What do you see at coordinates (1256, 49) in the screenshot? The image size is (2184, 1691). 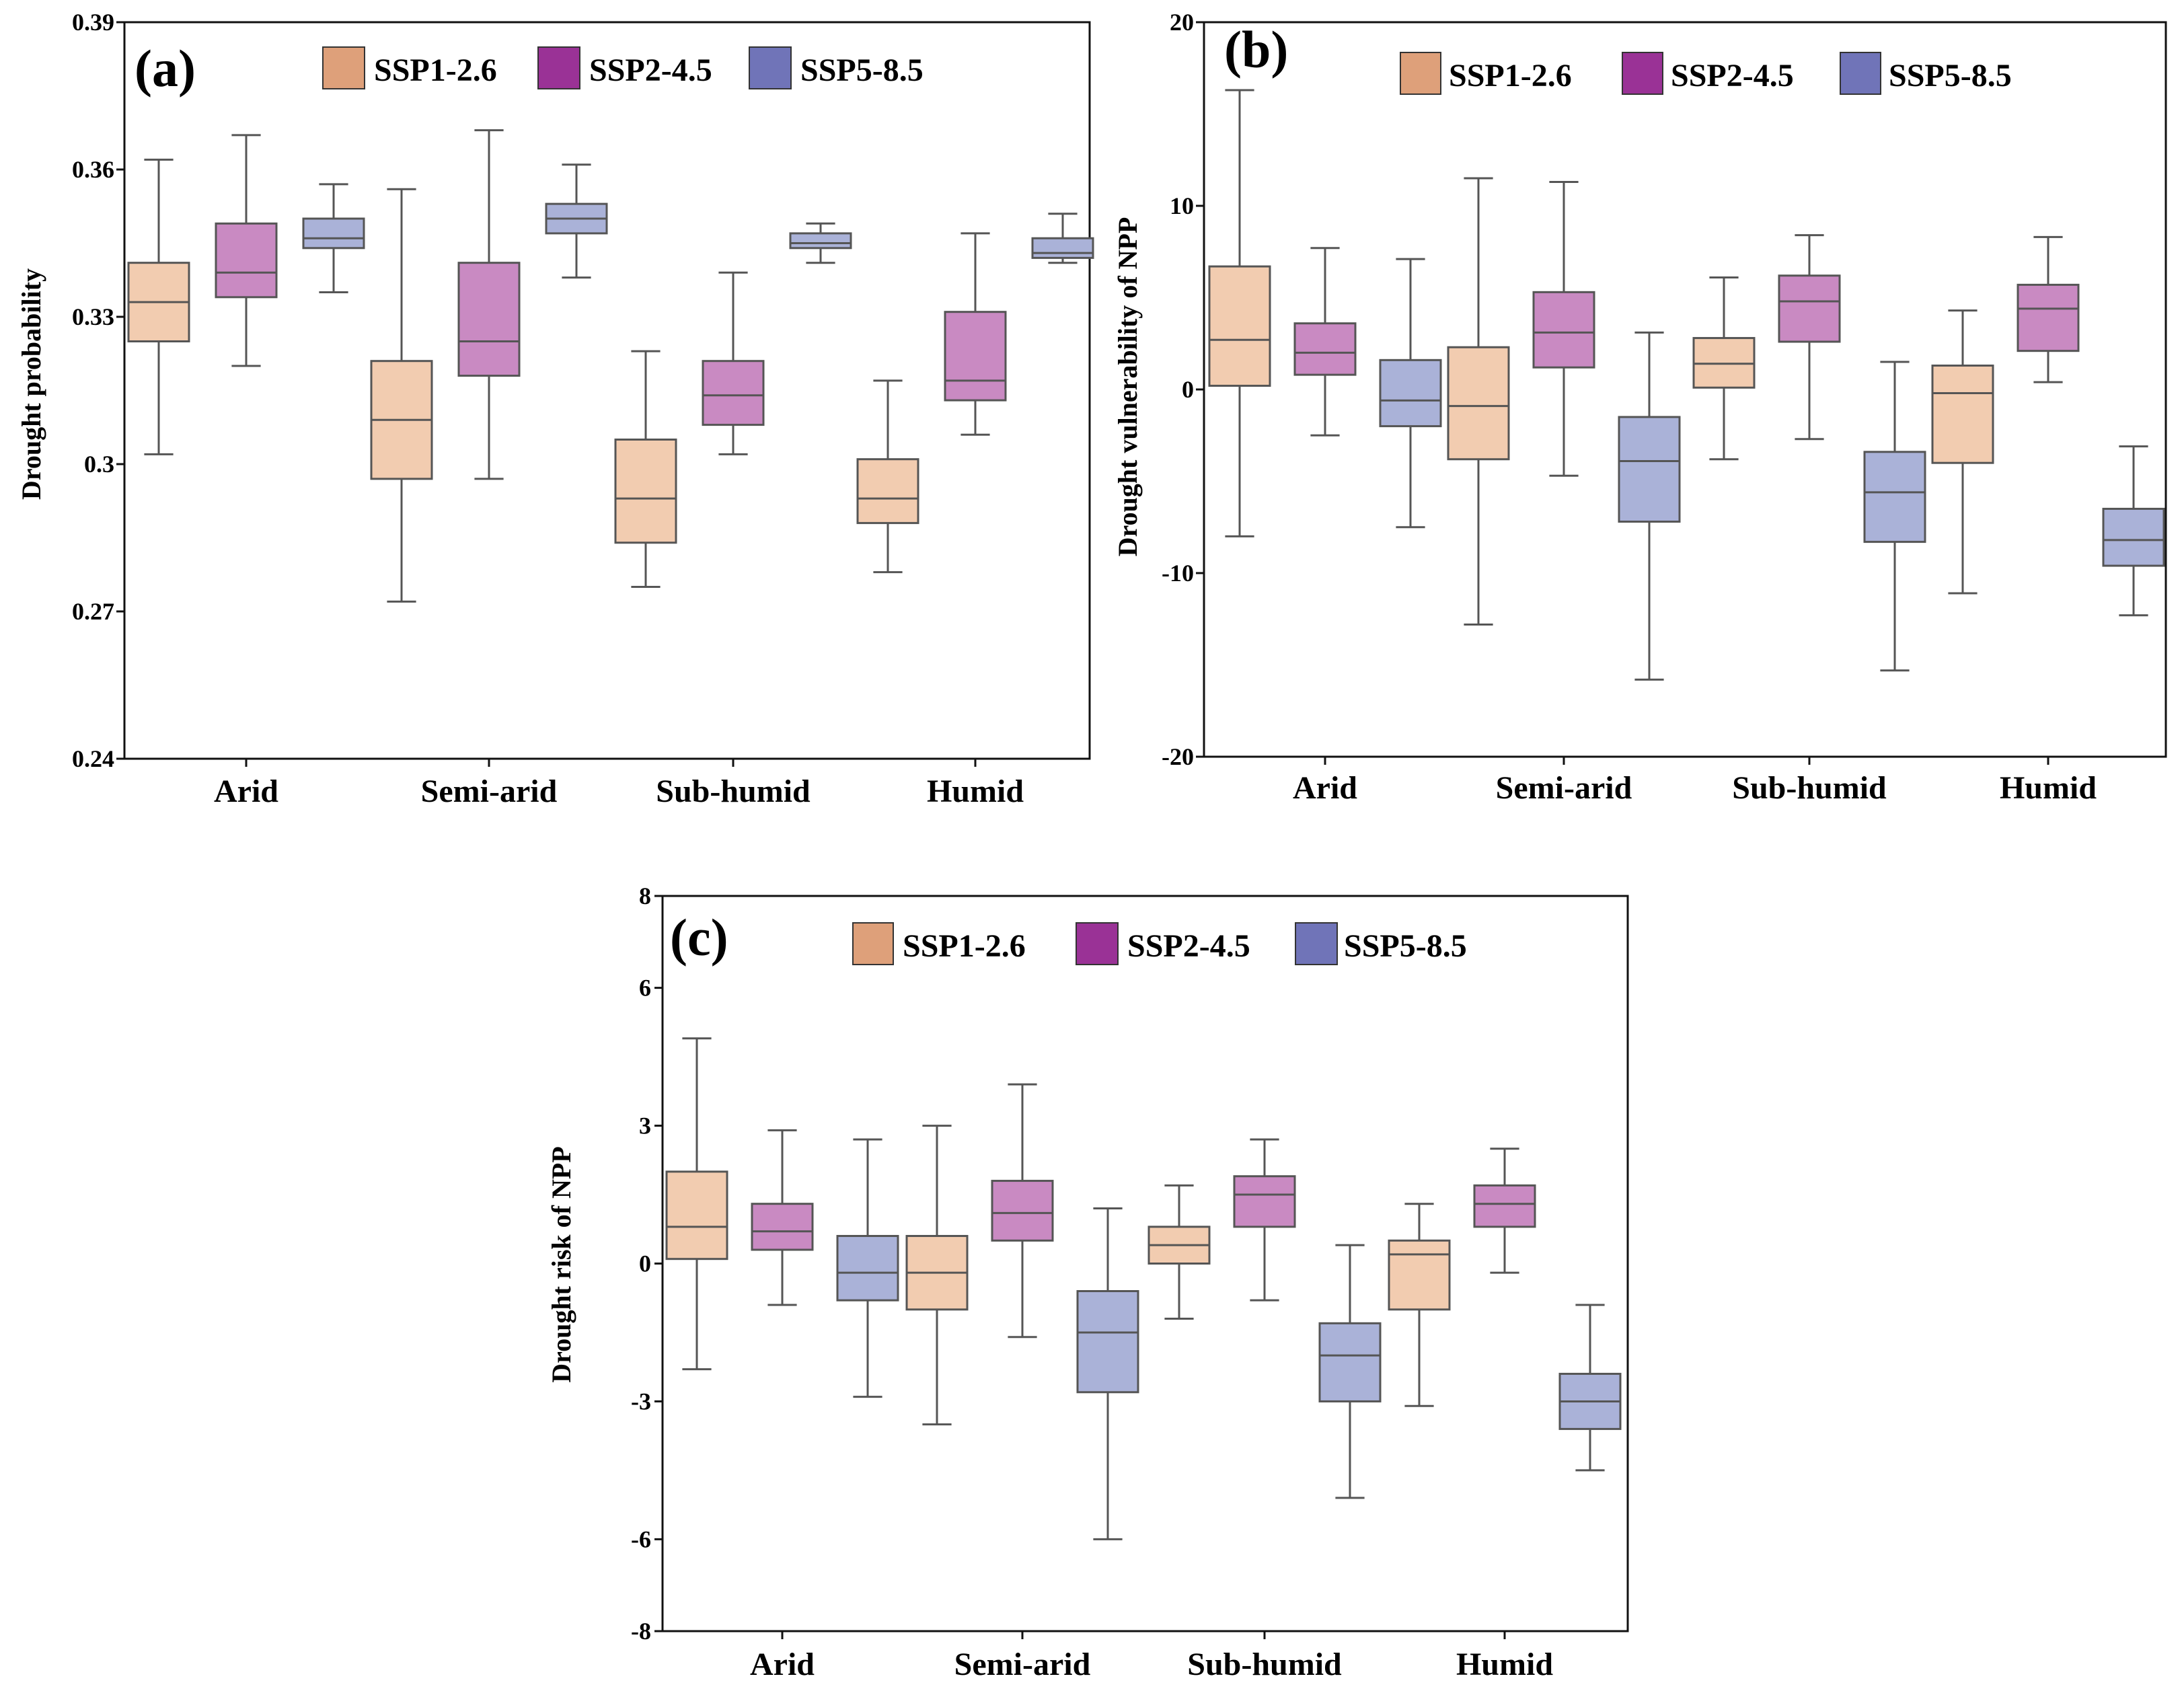 I see `panel-b-letter: (b)` at bounding box center [1256, 49].